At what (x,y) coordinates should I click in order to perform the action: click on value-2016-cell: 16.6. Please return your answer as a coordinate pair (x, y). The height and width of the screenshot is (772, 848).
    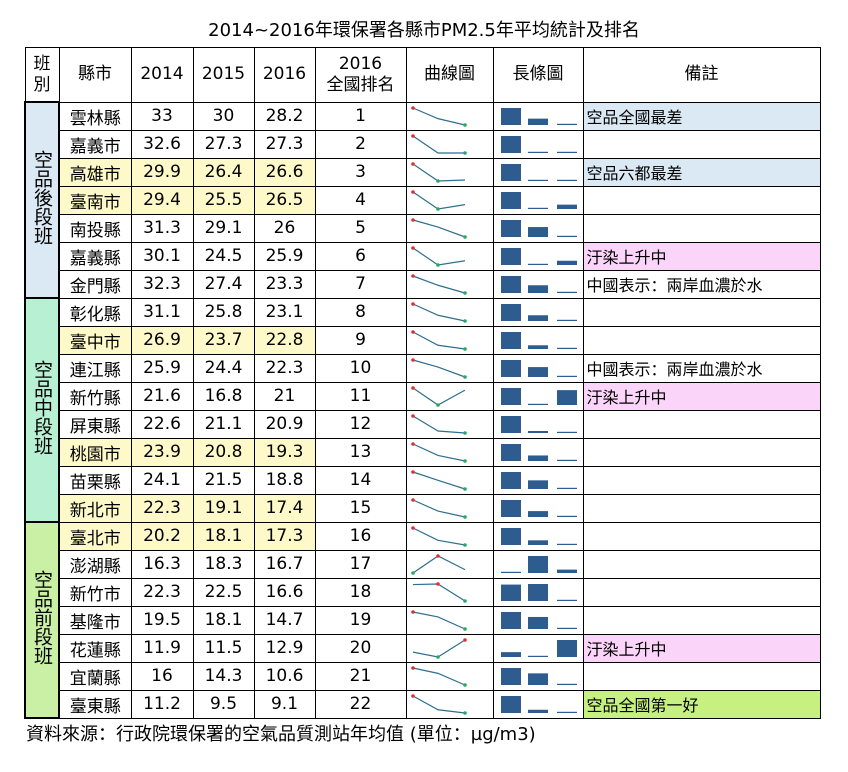
    Looking at the image, I should click on (284, 592).